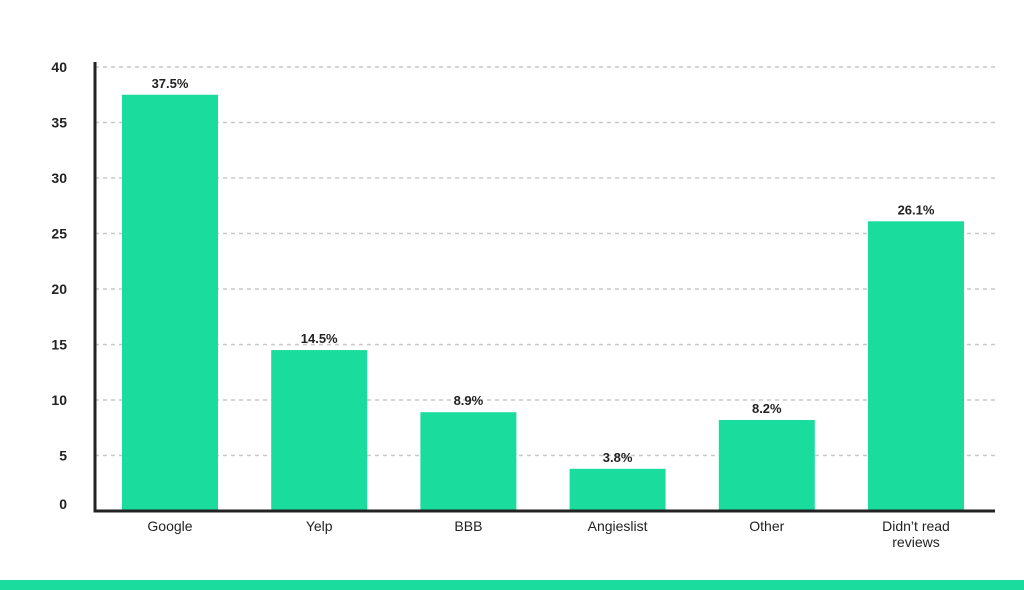  What do you see at coordinates (766, 526) in the screenshot?
I see `x-tick-label: Other` at bounding box center [766, 526].